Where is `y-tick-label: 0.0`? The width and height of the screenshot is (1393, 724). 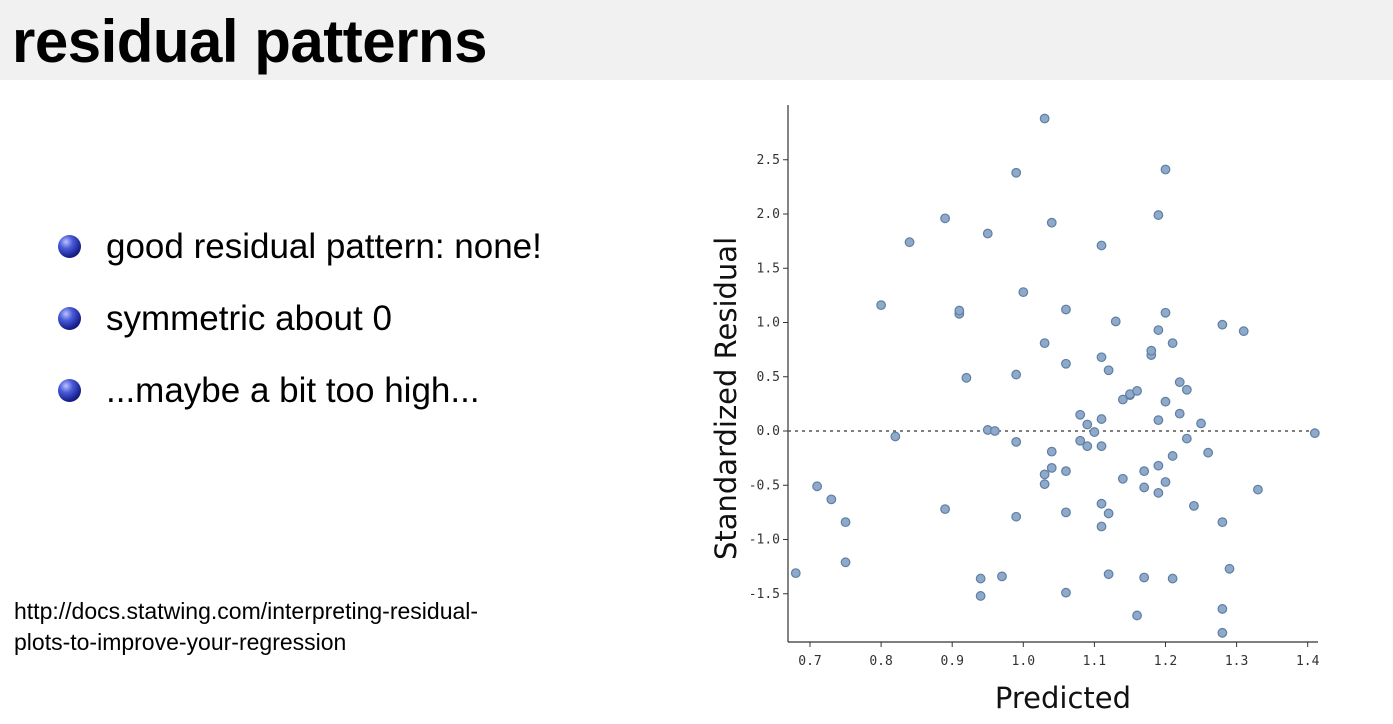 y-tick-label: 0.0 is located at coordinates (768, 431).